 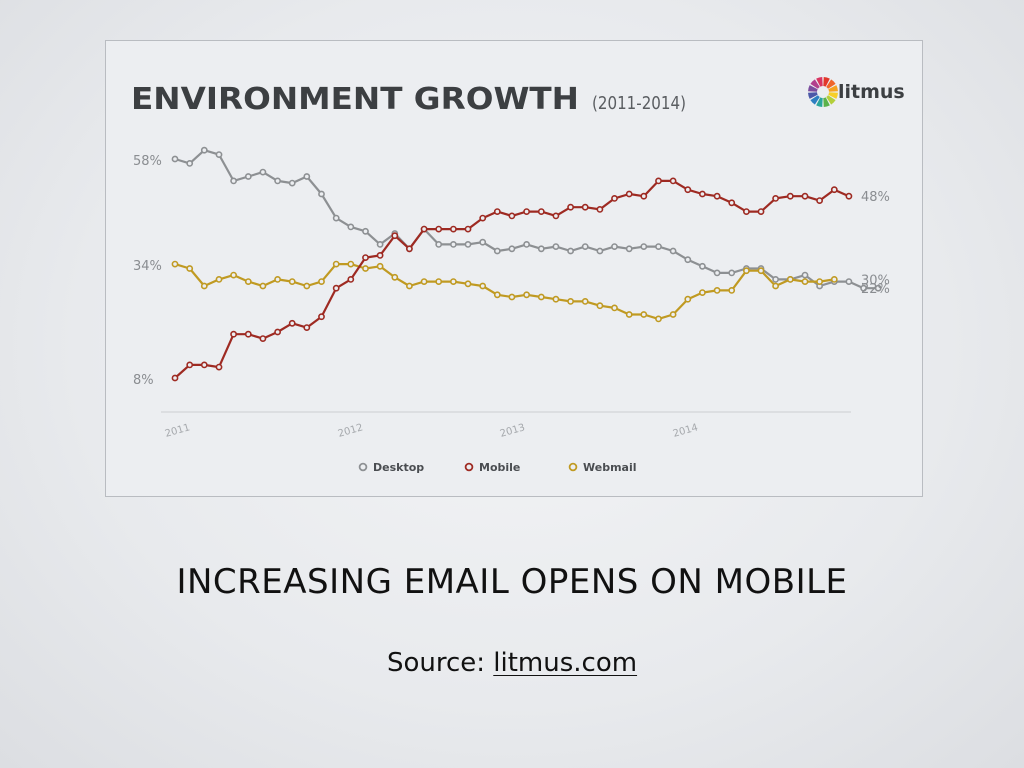 I want to click on end-label-webmail: 30%, so click(x=875, y=280).